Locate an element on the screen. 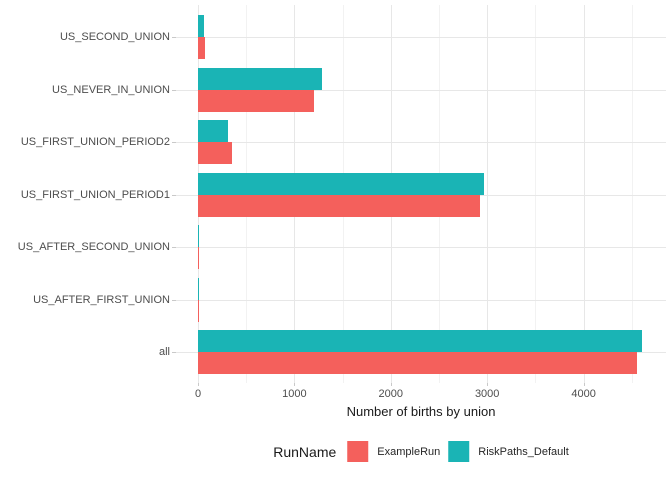  x-axis-tick-label: 1000 is located at coordinates (294, 394).